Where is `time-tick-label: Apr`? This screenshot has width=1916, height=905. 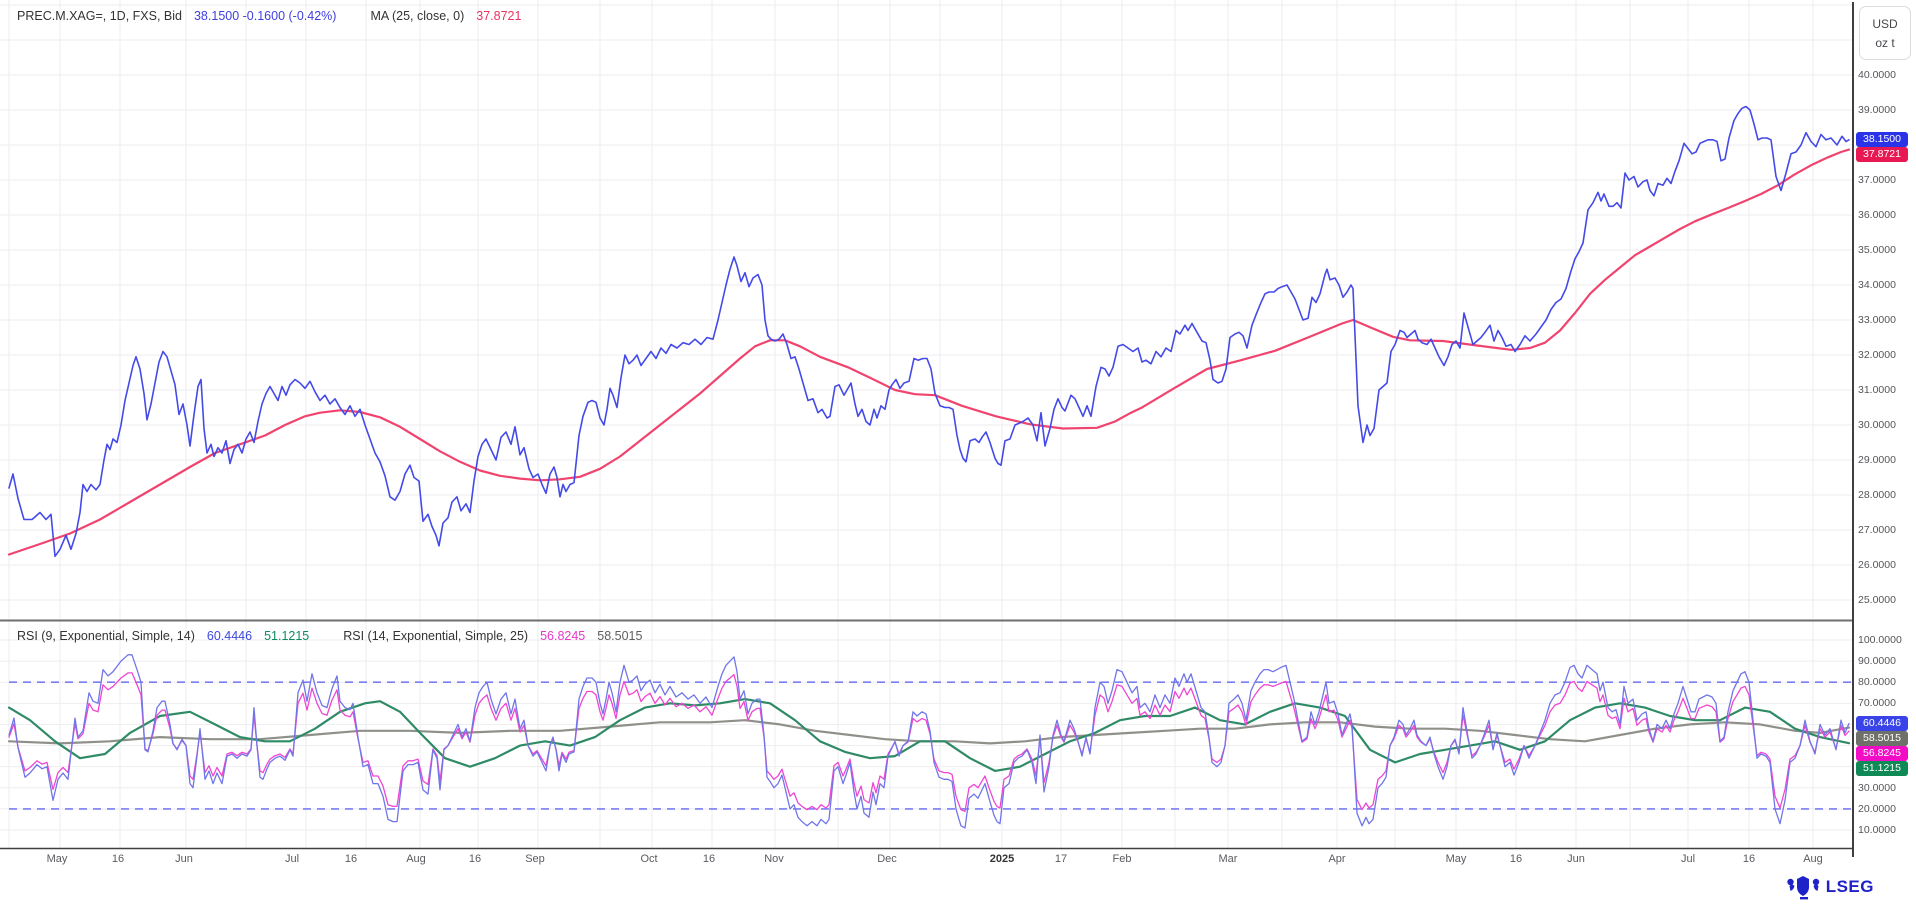 time-tick-label: Apr is located at coordinates (1337, 859).